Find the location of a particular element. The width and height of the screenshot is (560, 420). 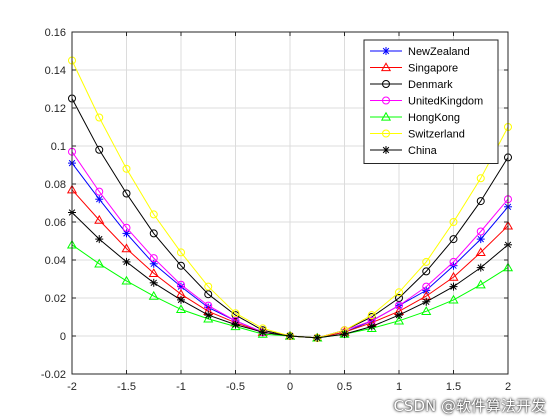

legend-item-newzealand: NewZealand is located at coordinates (420, 52).